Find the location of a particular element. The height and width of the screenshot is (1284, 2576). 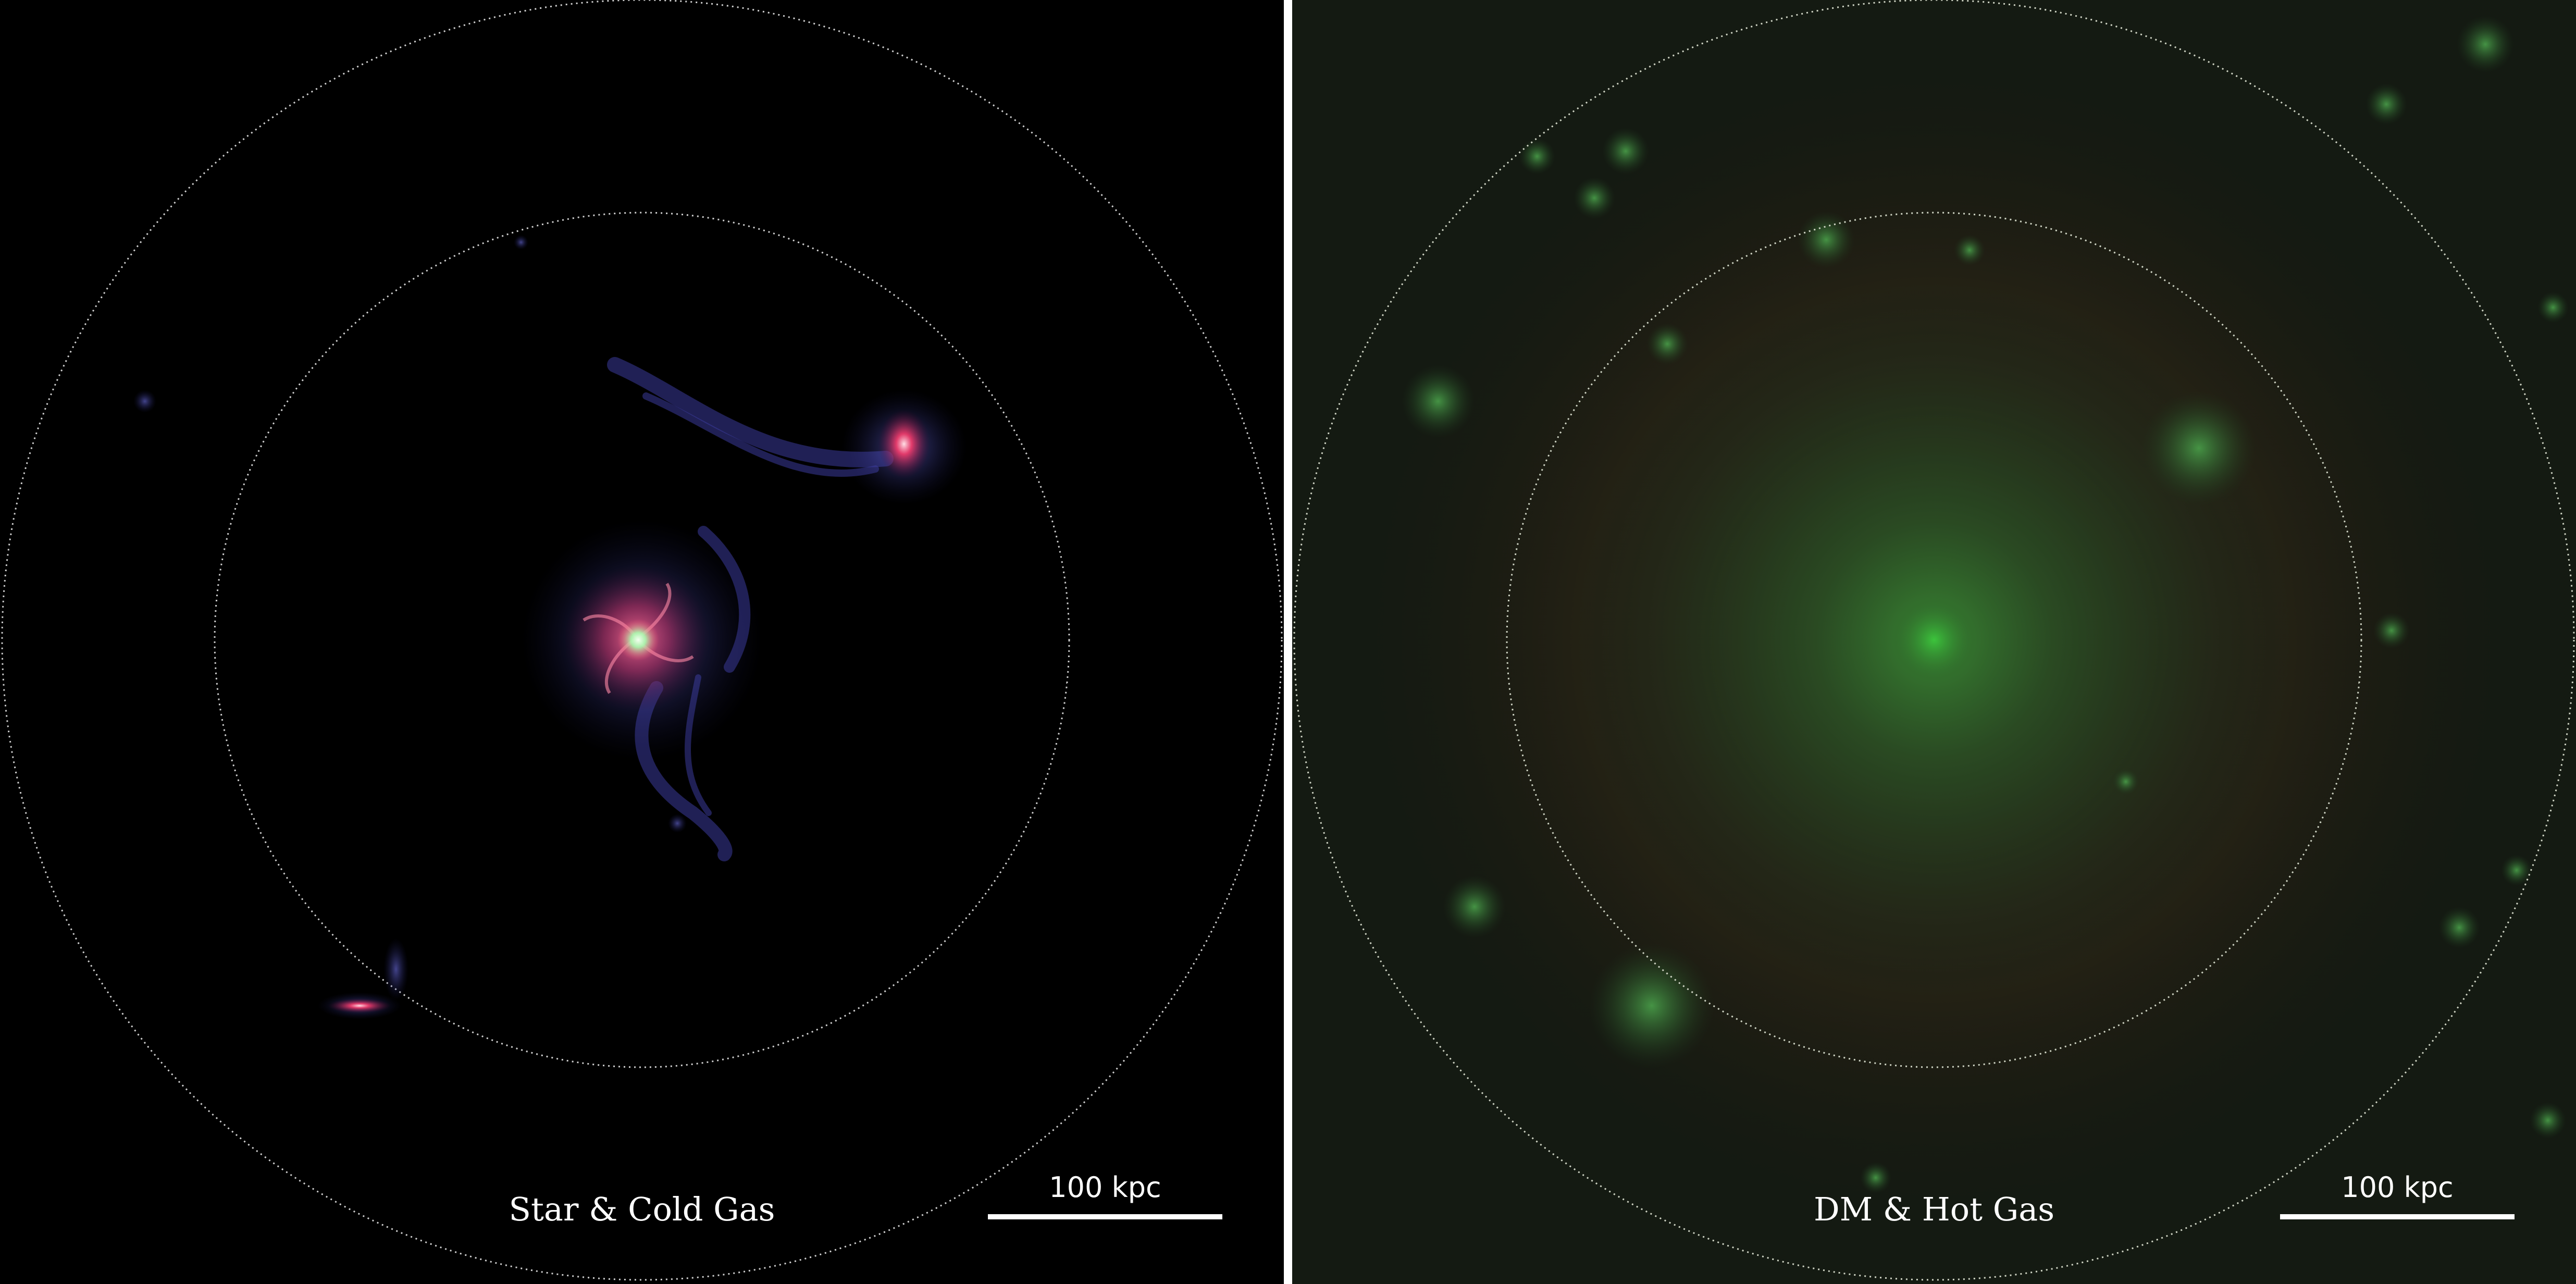

panel-title: DM & Hot Gas is located at coordinates (1934, 1209).